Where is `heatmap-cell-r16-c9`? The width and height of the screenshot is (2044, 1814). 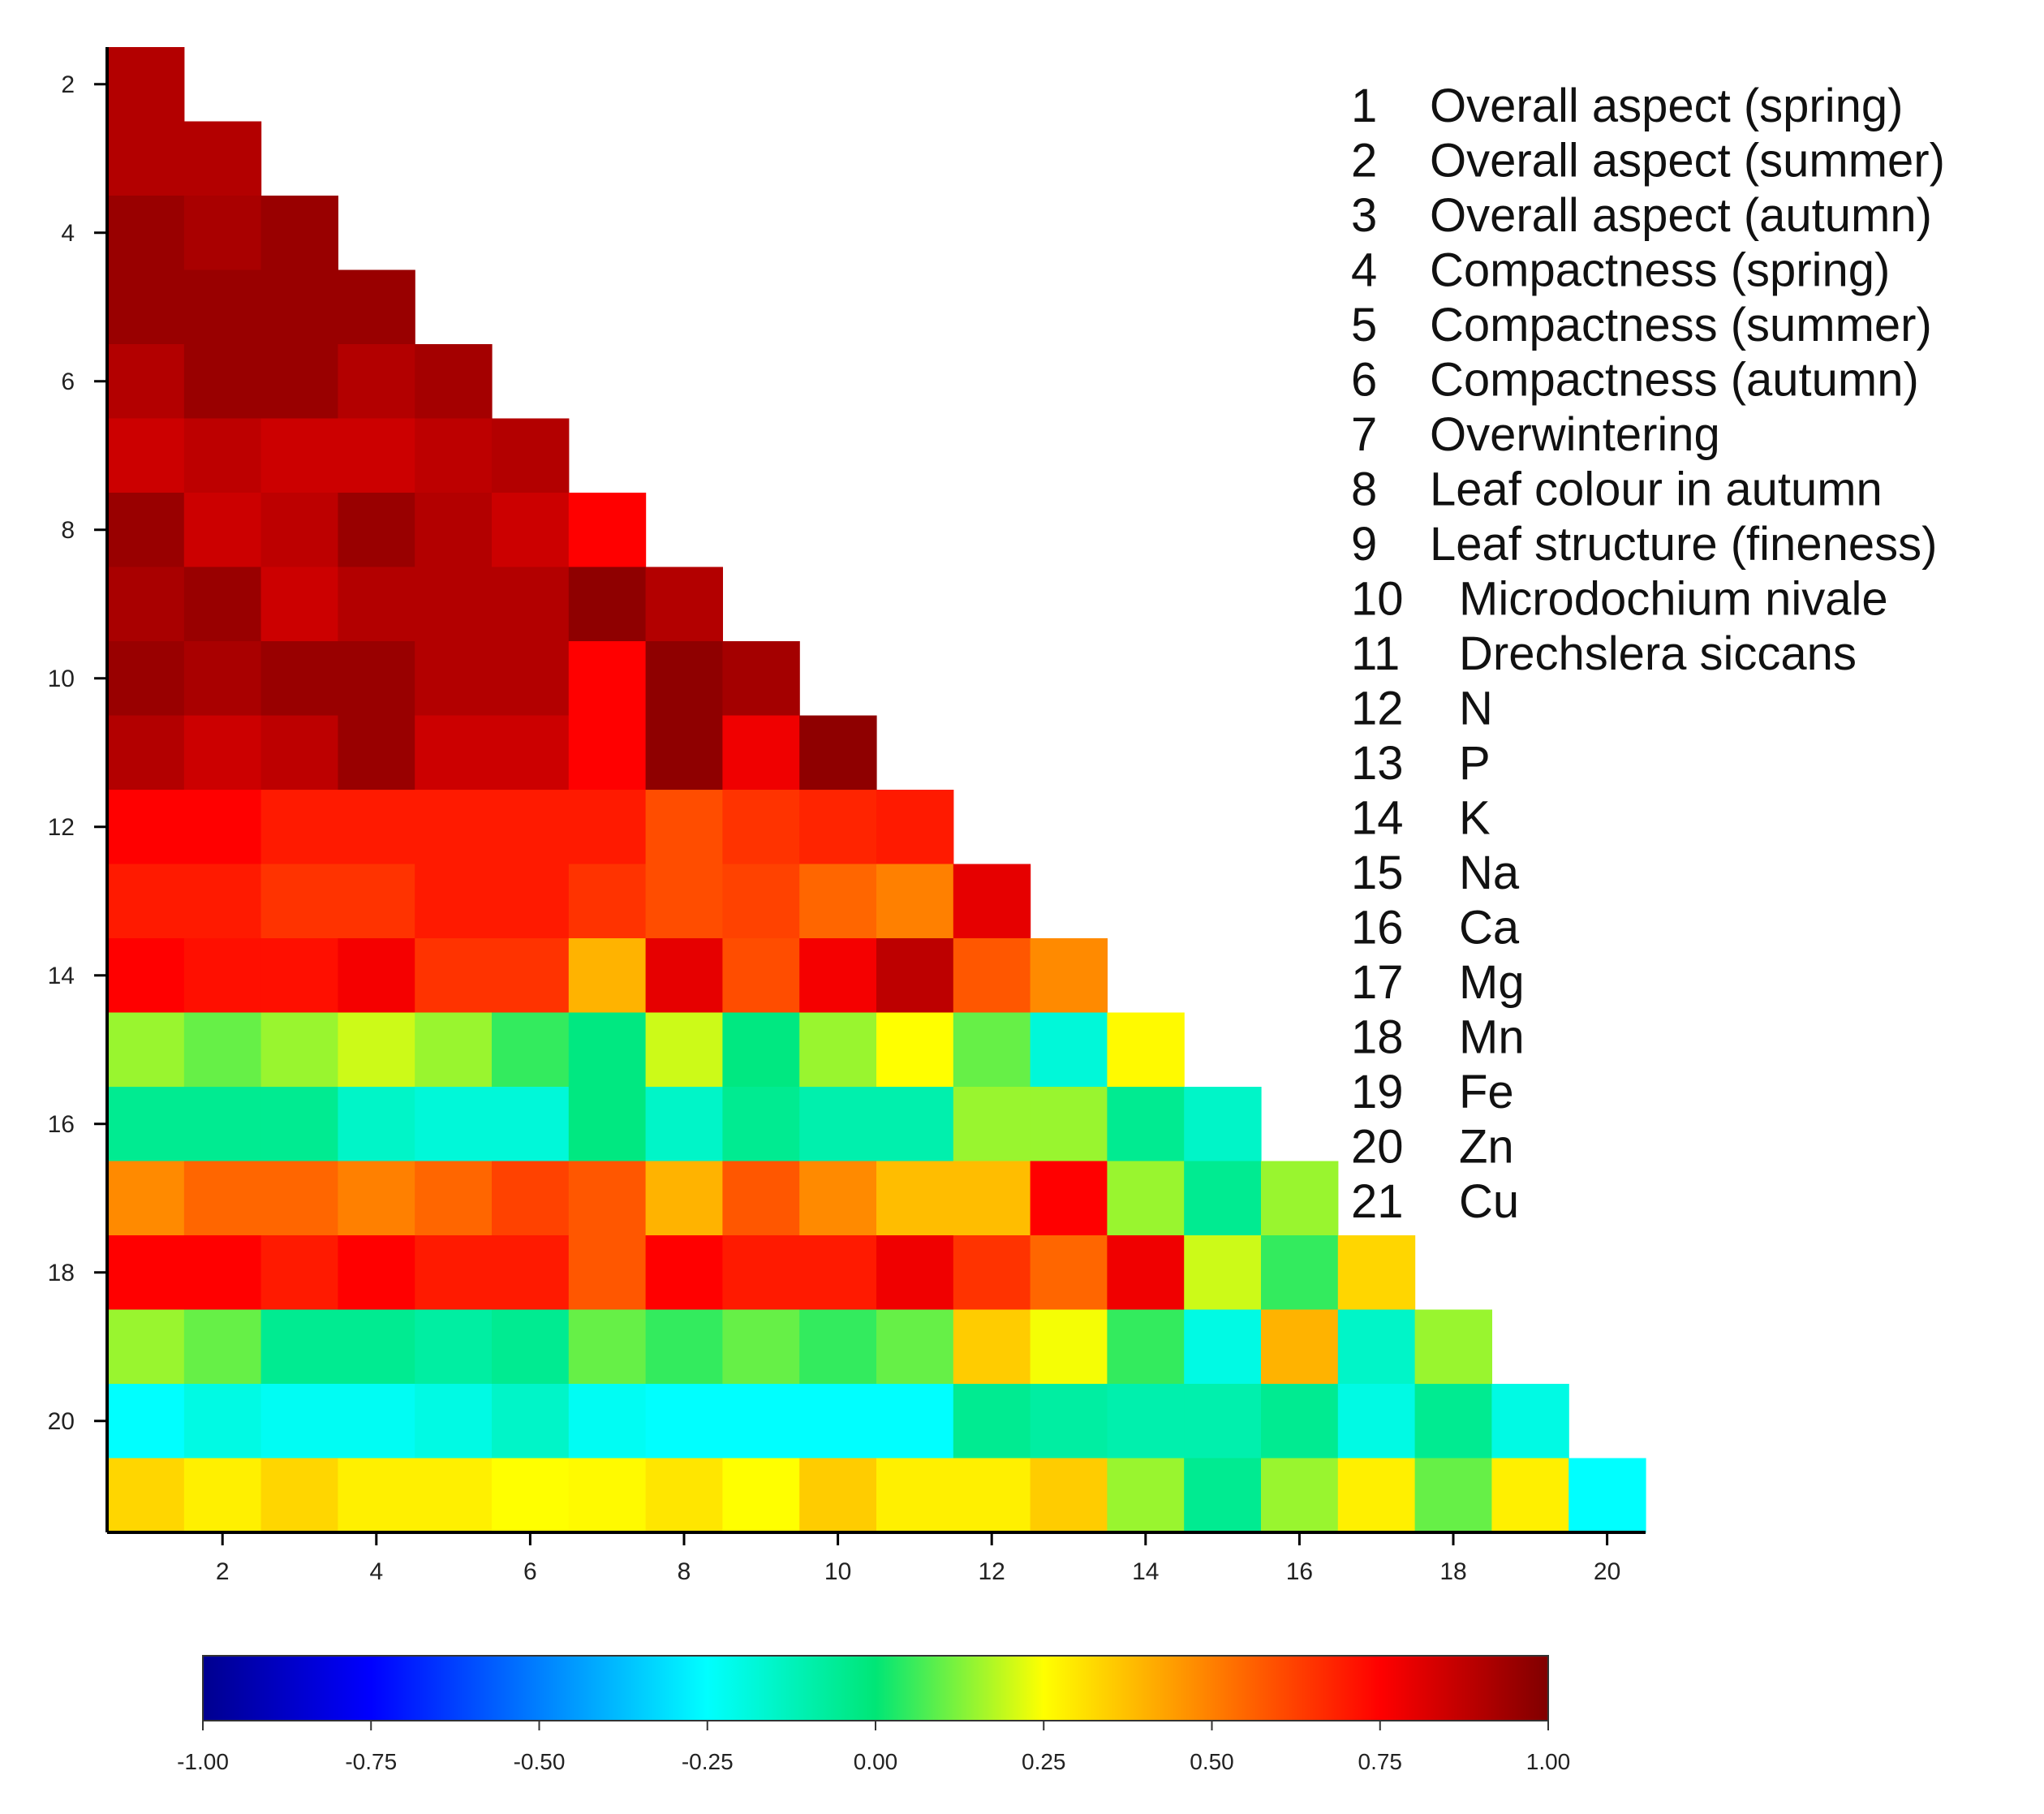
heatmap-cell-r16-c9 is located at coordinates (761, 1124).